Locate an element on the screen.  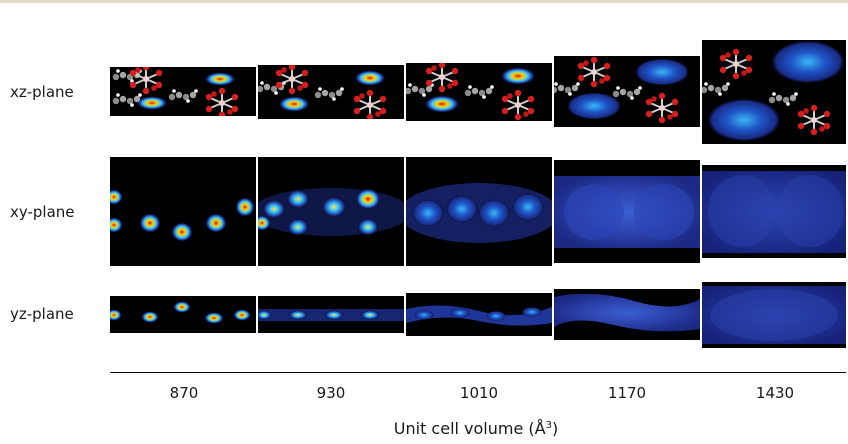
x-axis-title-close: ) is located at coordinates (555, 428).